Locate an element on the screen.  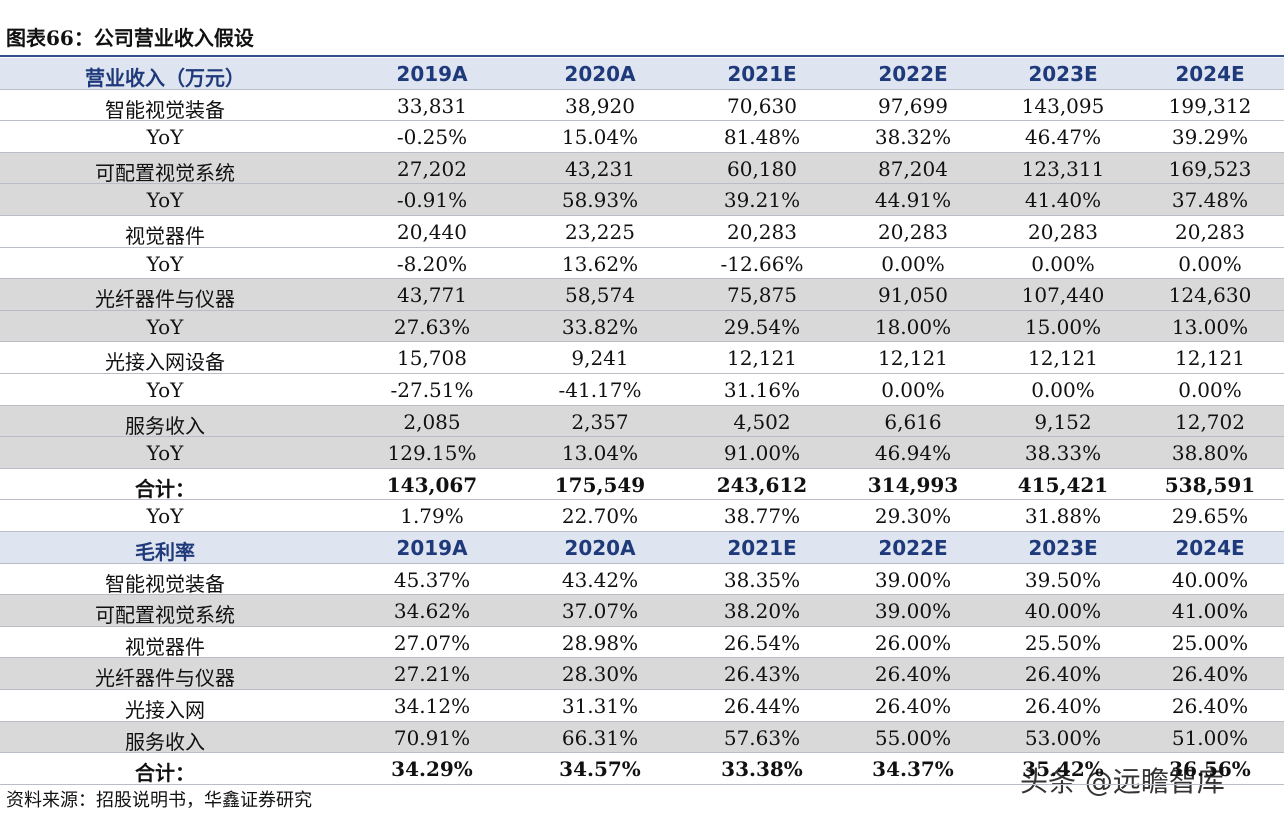
cell: 12,702 is located at coordinates (1210, 421).